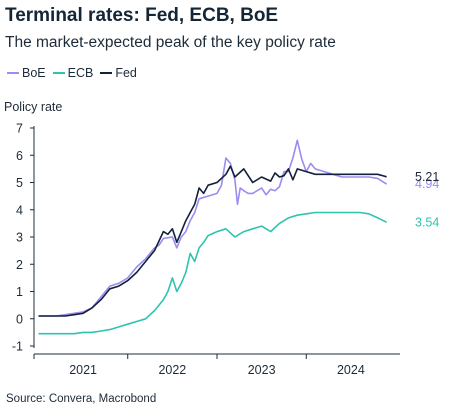 The width and height of the screenshot is (453, 417). I want to click on legend-swatch-fed, so click(106, 73).